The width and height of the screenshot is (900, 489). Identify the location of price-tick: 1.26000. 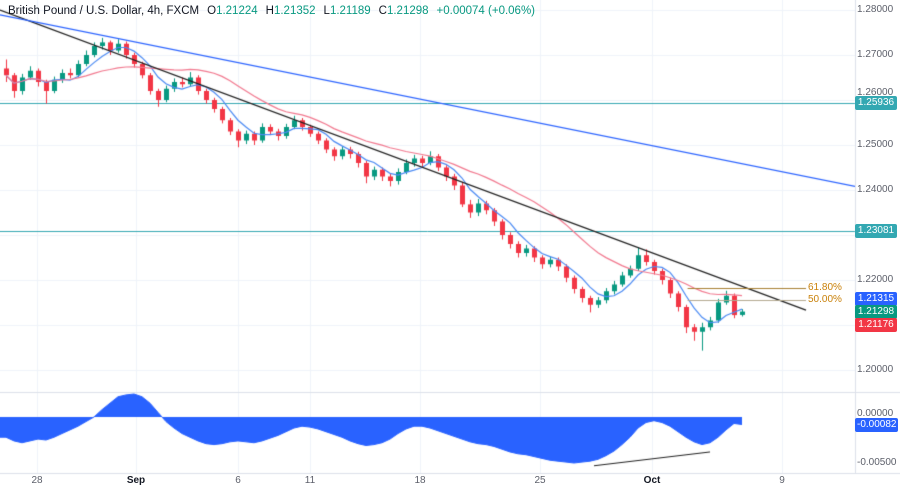
(875, 92).